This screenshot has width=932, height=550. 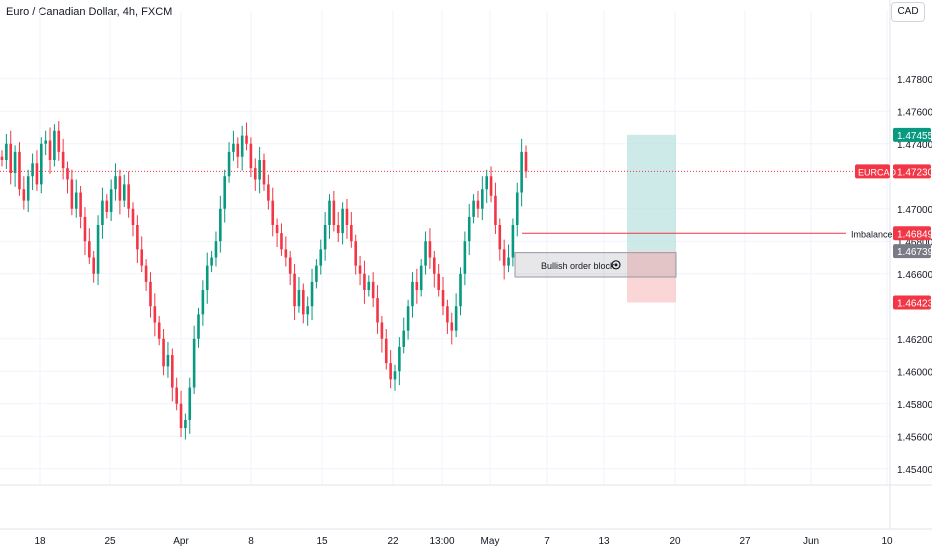 What do you see at coordinates (251, 541) in the screenshot?
I see `x-tick-label: 8` at bounding box center [251, 541].